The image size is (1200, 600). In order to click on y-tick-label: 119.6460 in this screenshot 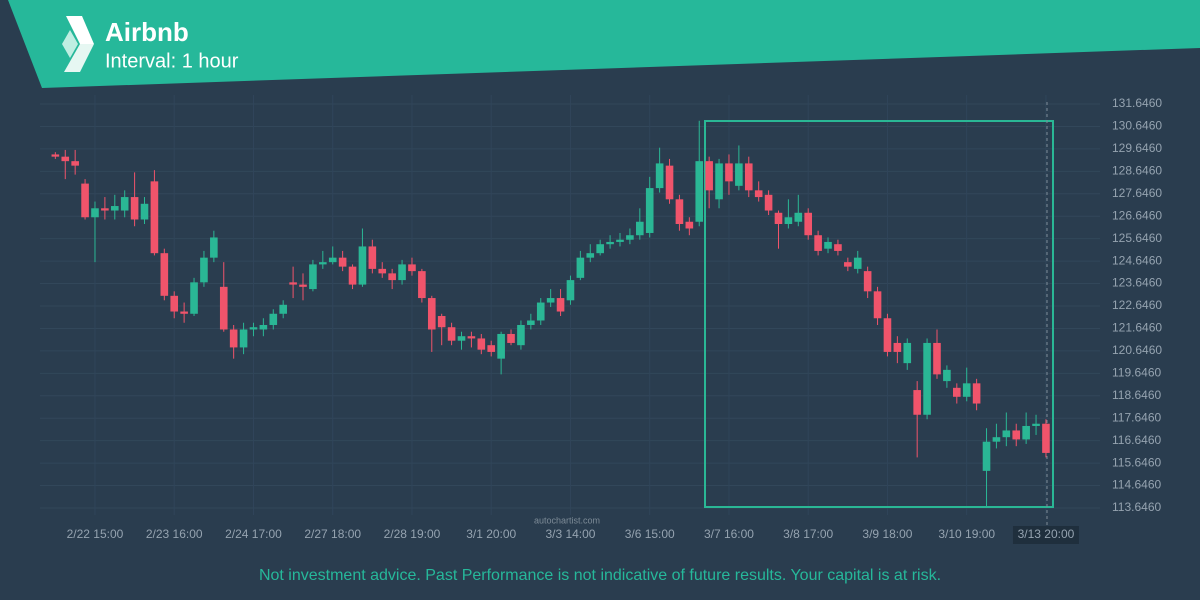, I will do `click(1136, 372)`.